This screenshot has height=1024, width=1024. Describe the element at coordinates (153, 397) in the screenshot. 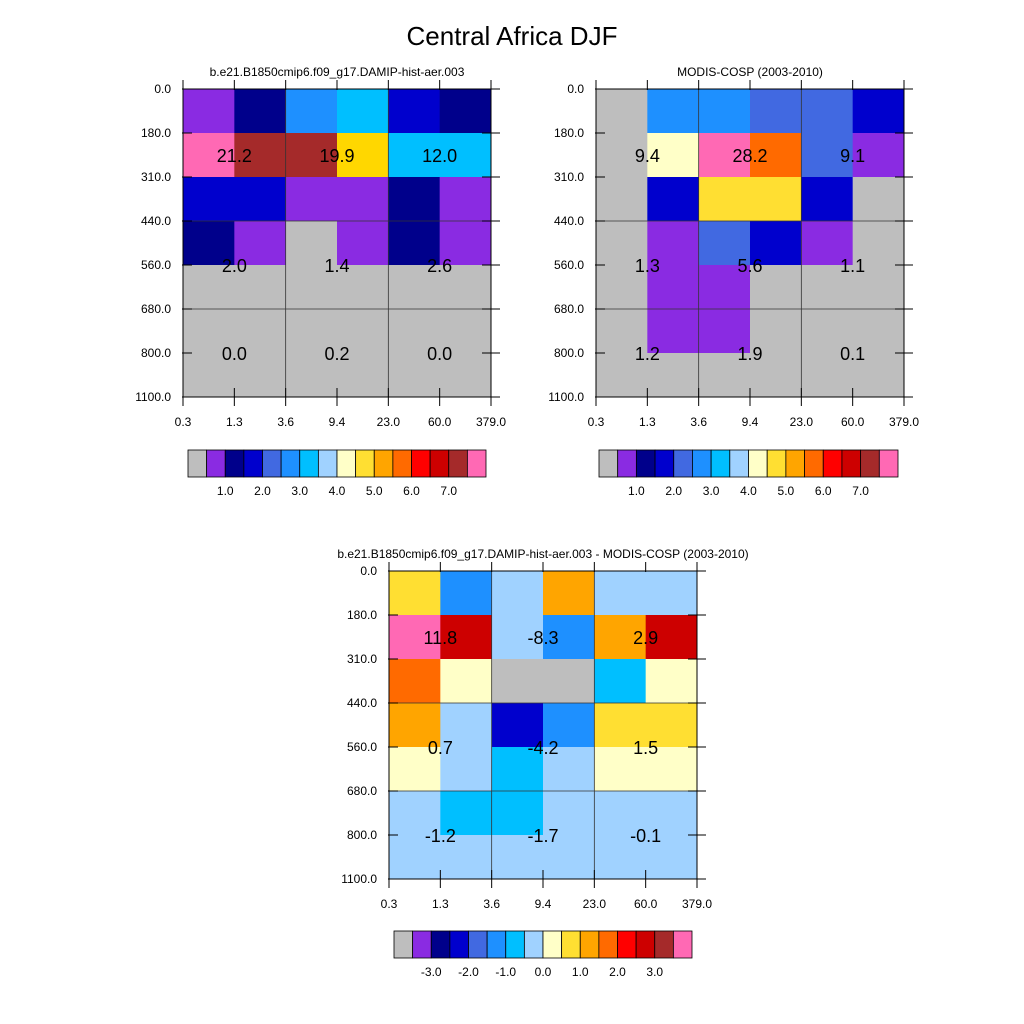

I see `y-tick-label: 1100.0` at that location.